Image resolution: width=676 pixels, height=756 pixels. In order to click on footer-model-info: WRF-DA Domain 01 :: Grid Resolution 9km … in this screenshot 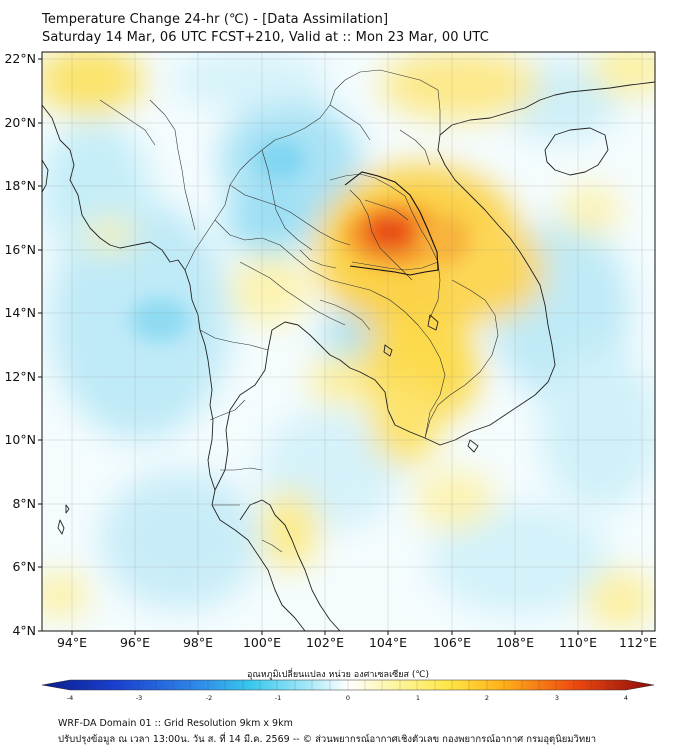, I will do `click(175, 723)`.